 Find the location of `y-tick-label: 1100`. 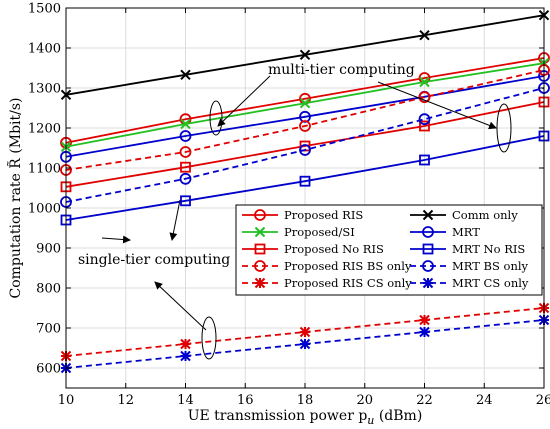

y-tick-label: 1100 is located at coordinates (44, 169).